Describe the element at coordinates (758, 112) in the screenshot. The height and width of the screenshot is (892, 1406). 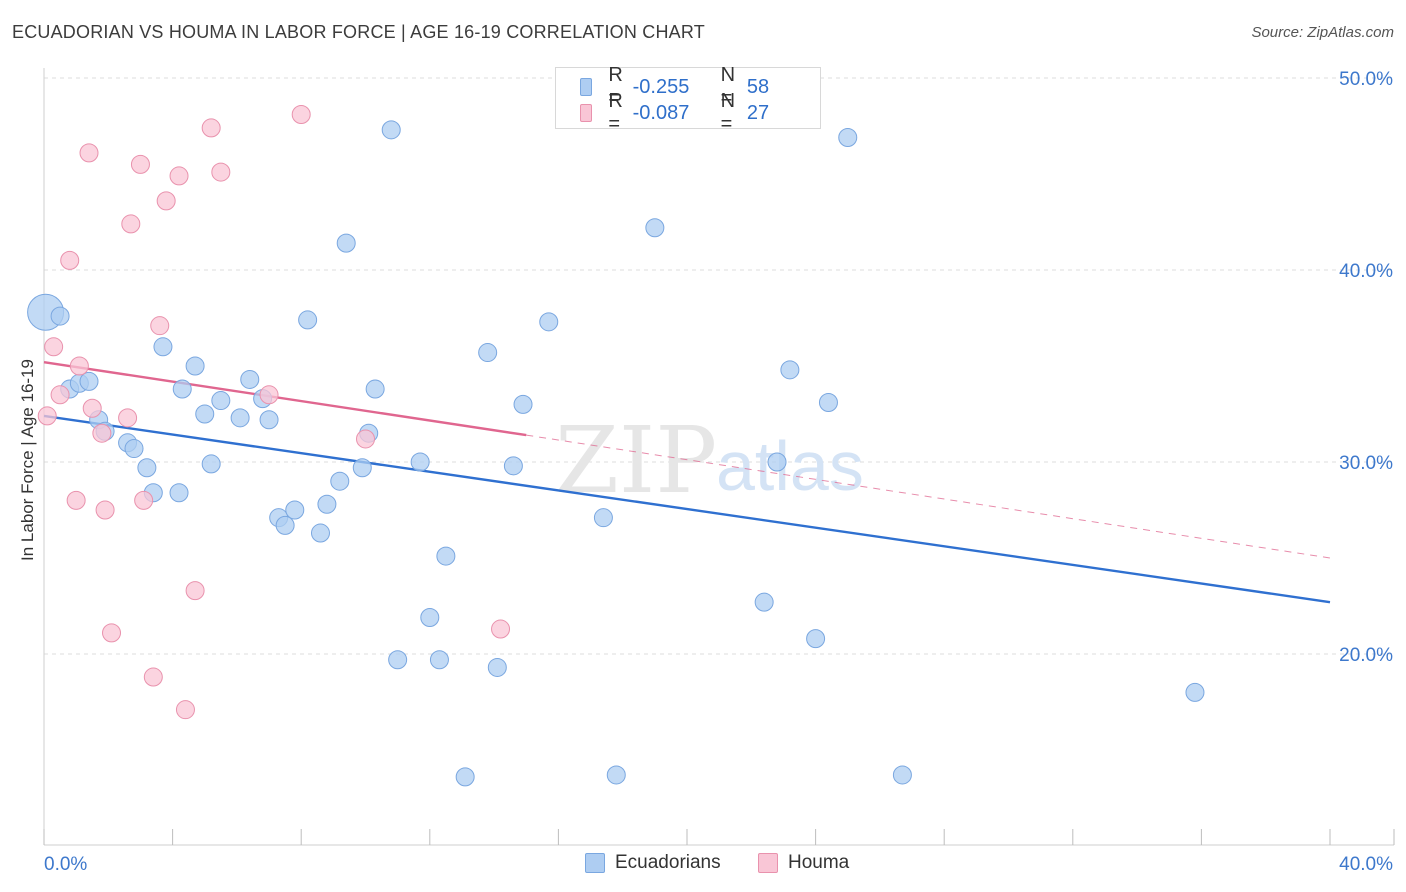
I see `n-value: 27` at that location.